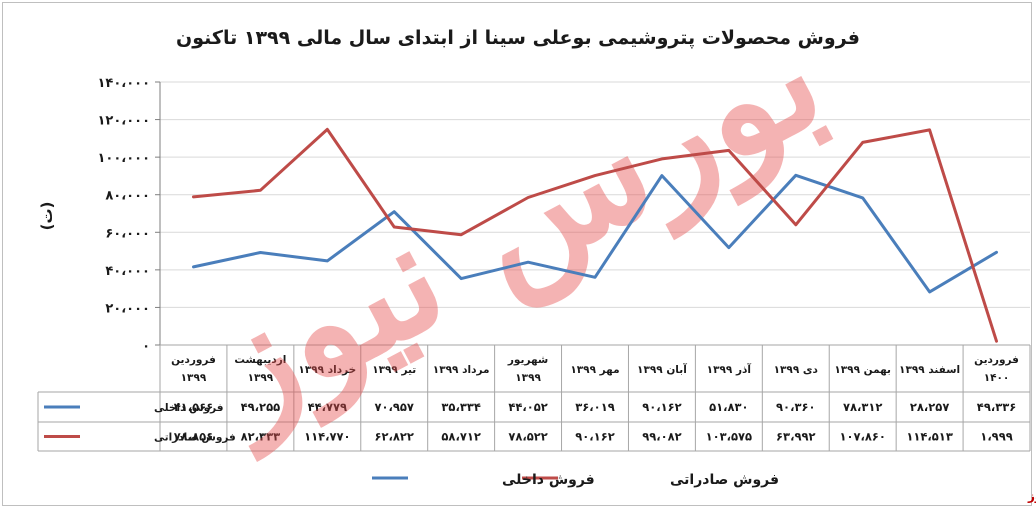 This screenshot has height=510, width=1036. Describe the element at coordinates (929, 407) in the screenshot. I see `table-cell: ۲۸،۲۵۷` at that location.